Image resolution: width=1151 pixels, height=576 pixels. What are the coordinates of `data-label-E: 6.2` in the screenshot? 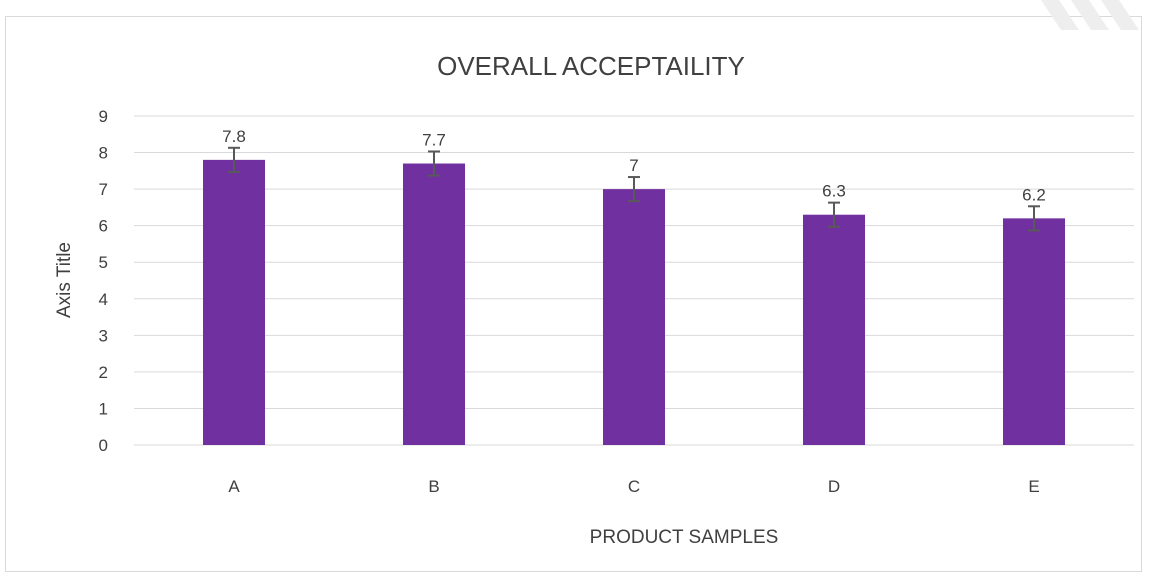 It's located at (1034, 194).